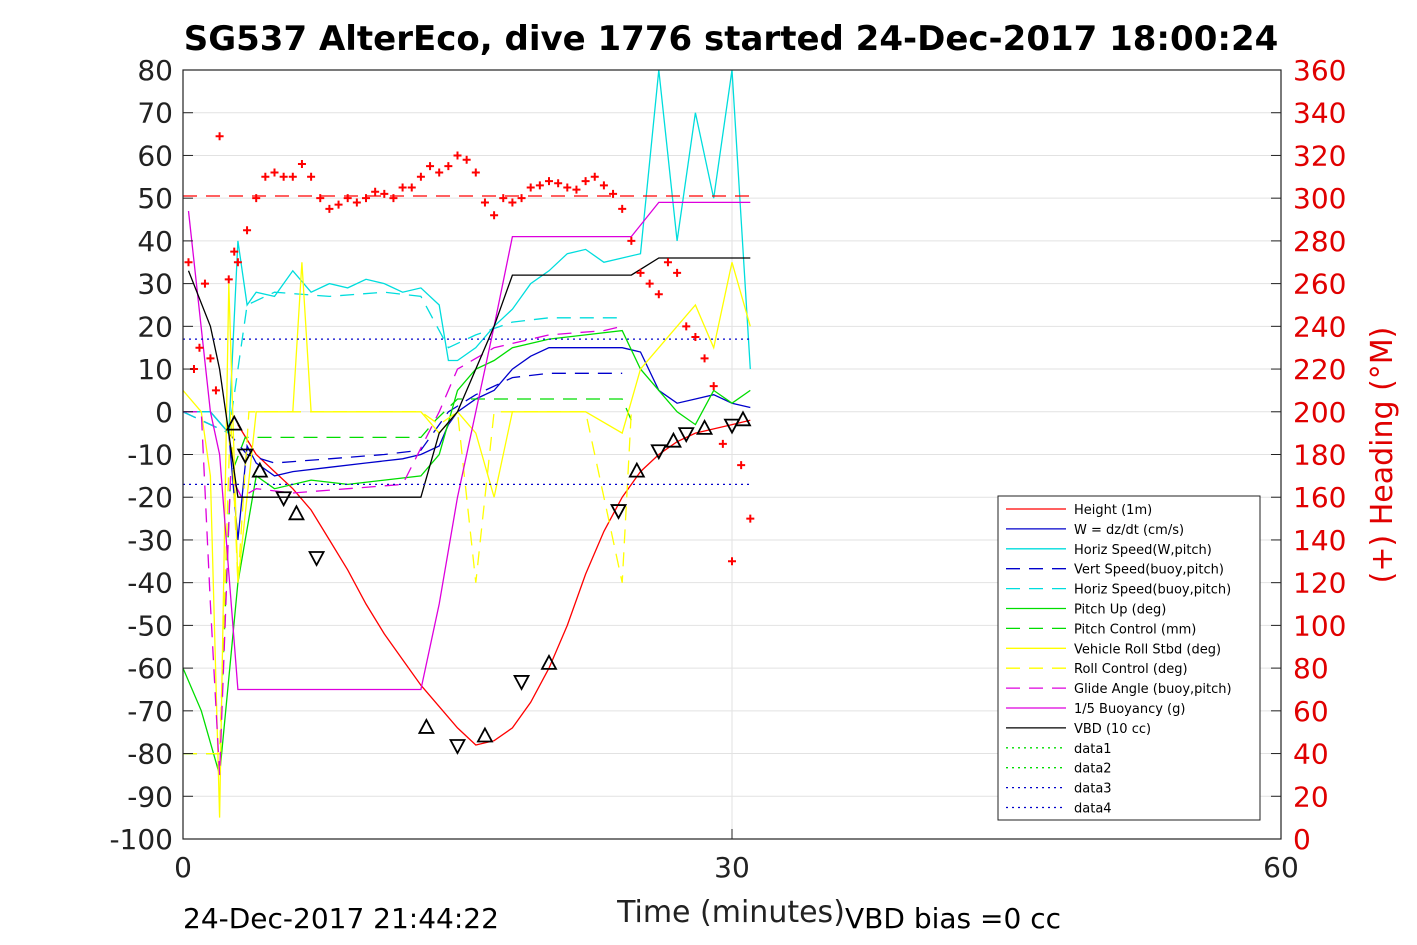 The height and width of the screenshot is (945, 1417). What do you see at coordinates (1319, 369) in the screenshot?
I see `y2-tick-label: 220` at bounding box center [1319, 369].